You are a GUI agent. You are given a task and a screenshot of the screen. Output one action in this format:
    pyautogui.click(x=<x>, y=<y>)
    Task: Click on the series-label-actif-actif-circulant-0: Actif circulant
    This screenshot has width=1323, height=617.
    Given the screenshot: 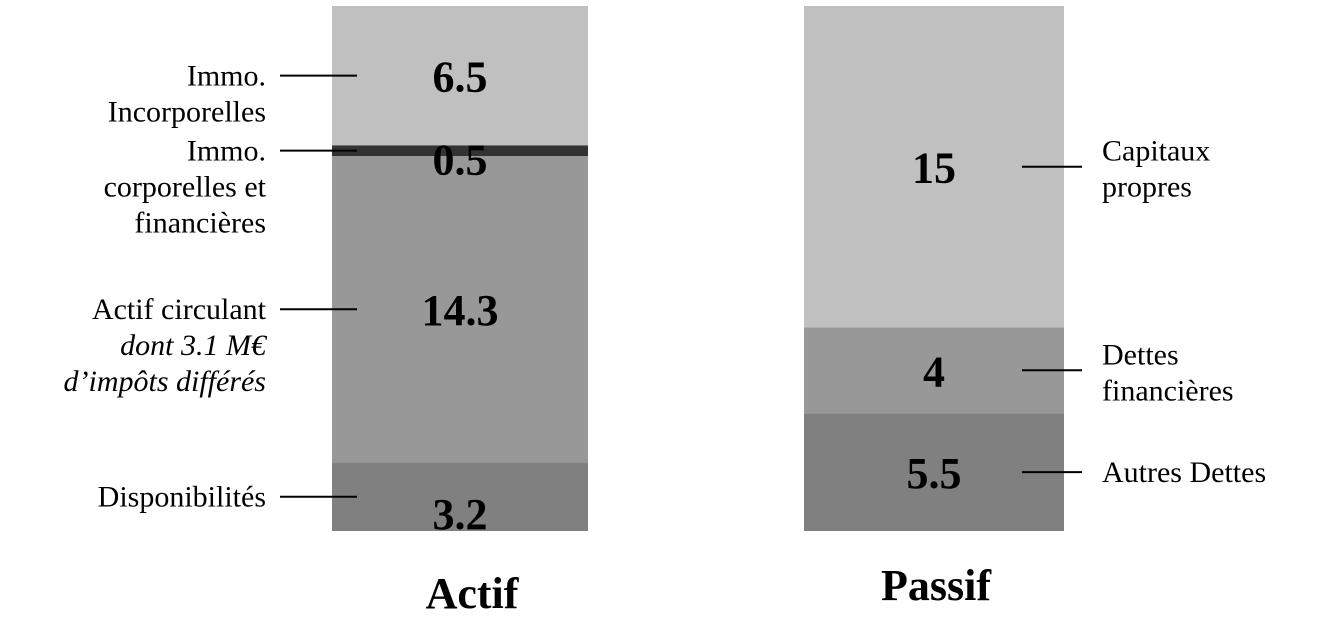 What is the action you would take?
    pyautogui.click(x=179, y=309)
    